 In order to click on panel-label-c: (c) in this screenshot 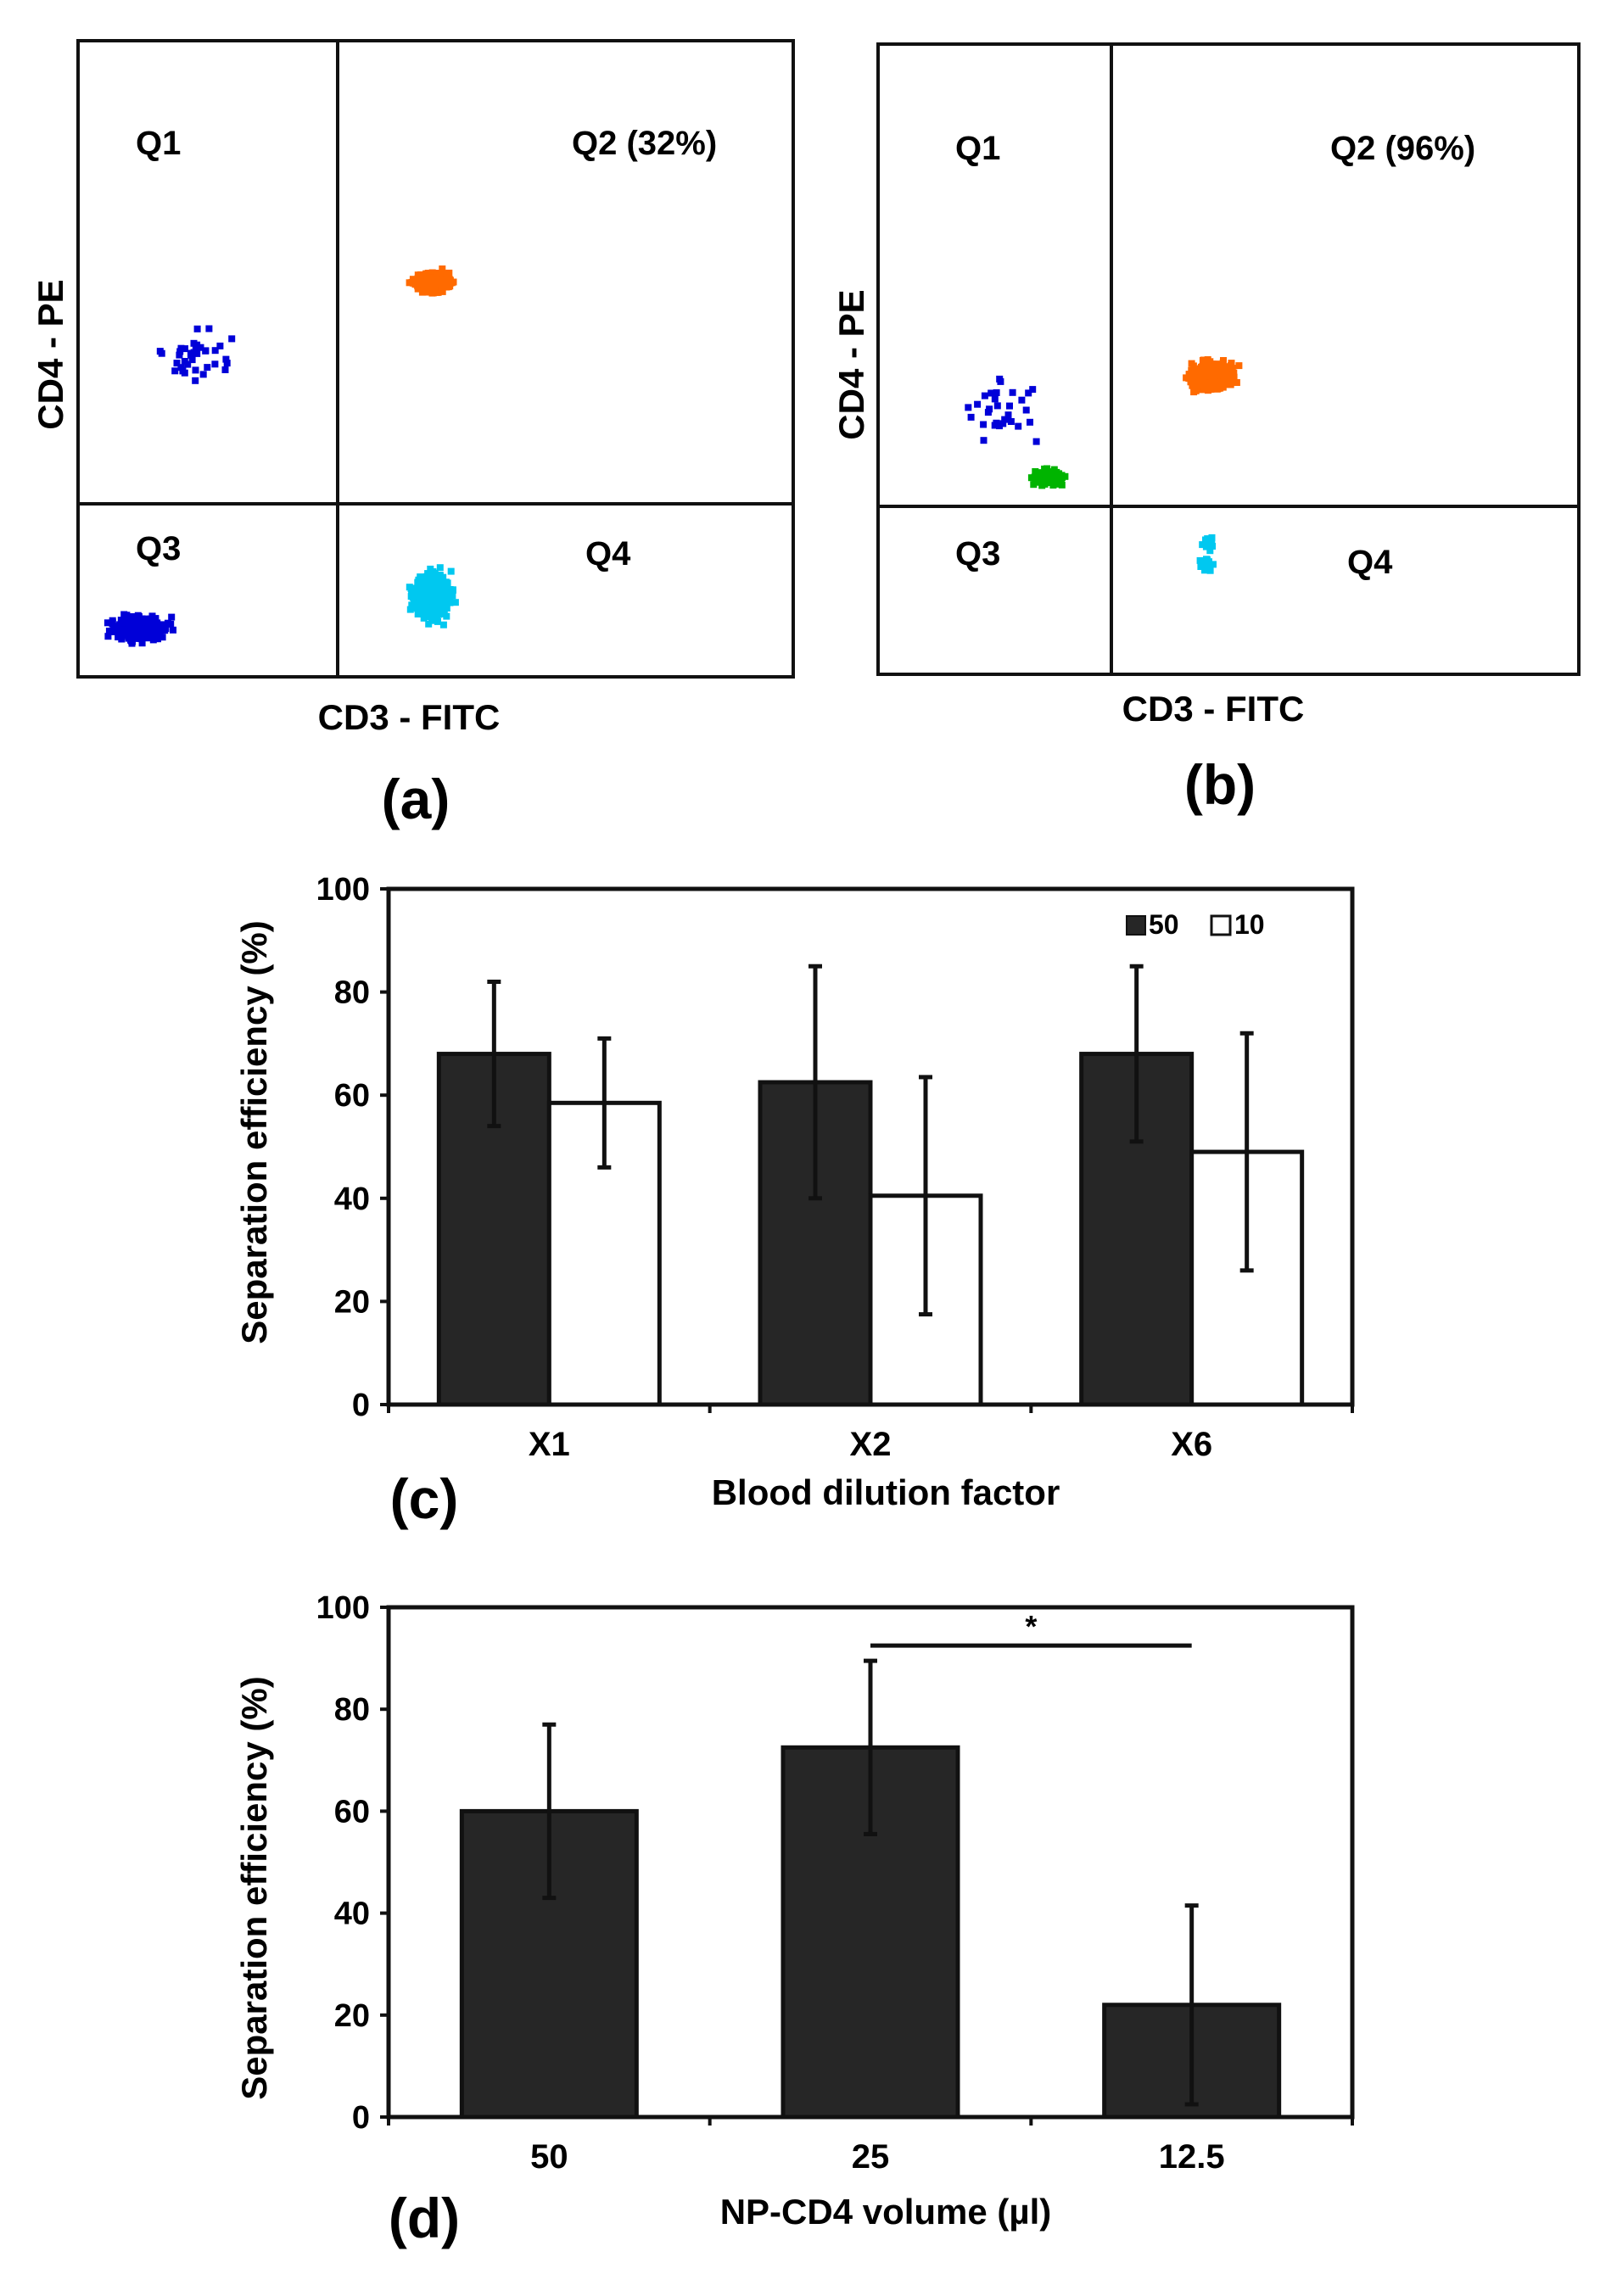, I will do `click(424, 1498)`.